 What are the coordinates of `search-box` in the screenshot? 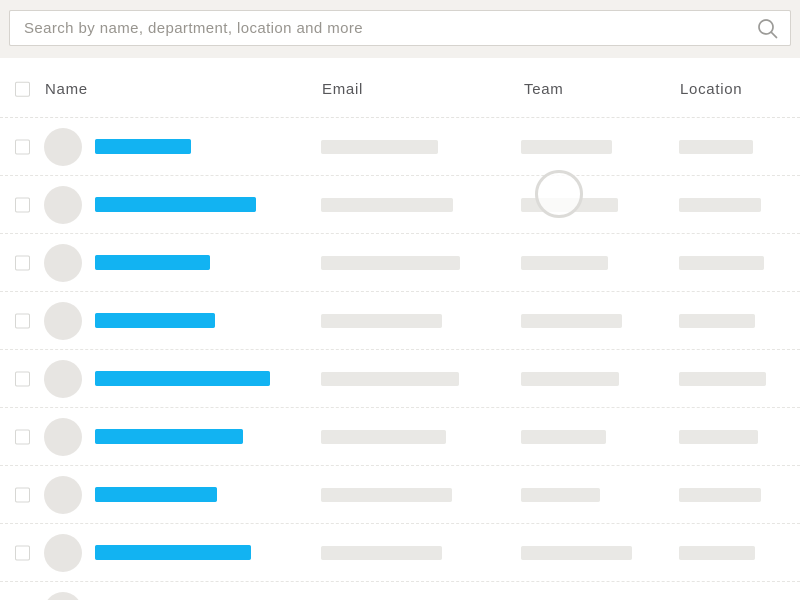 It's located at (400, 28).